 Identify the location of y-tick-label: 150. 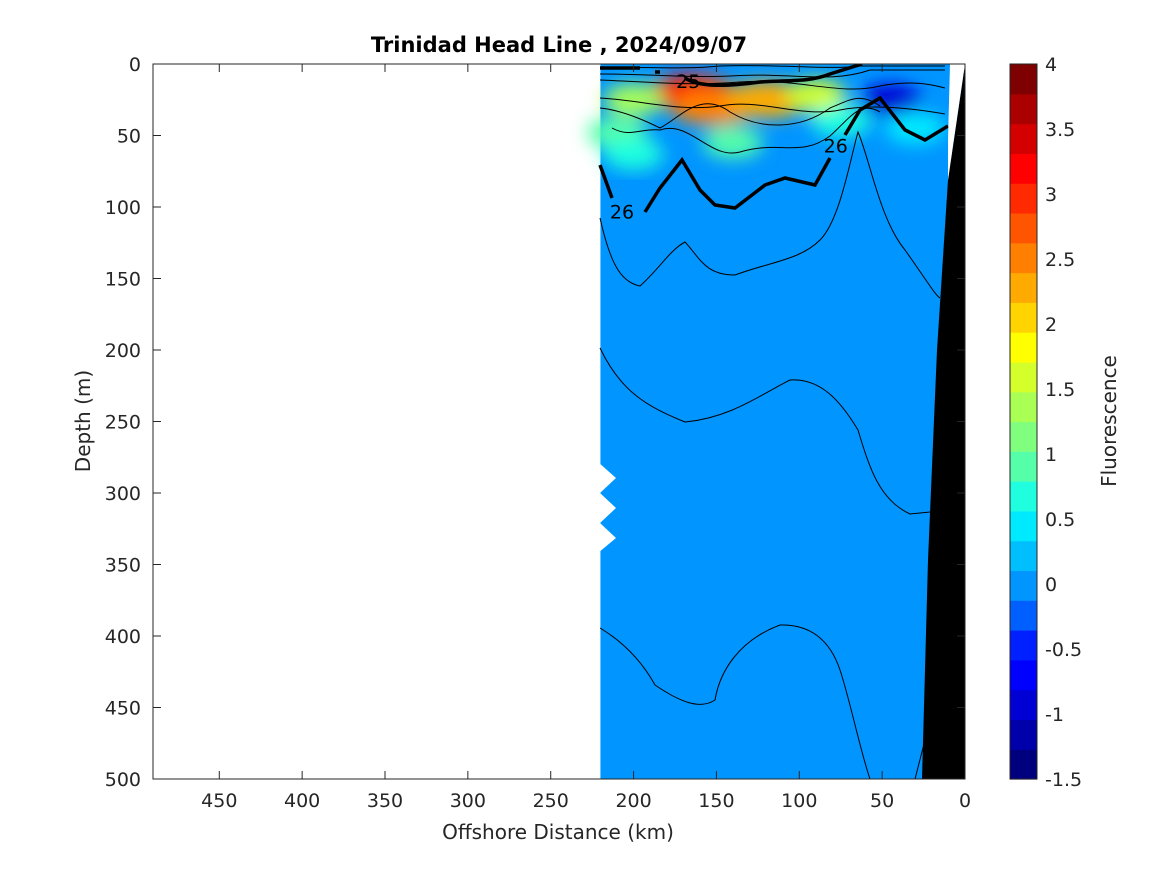
(123, 280).